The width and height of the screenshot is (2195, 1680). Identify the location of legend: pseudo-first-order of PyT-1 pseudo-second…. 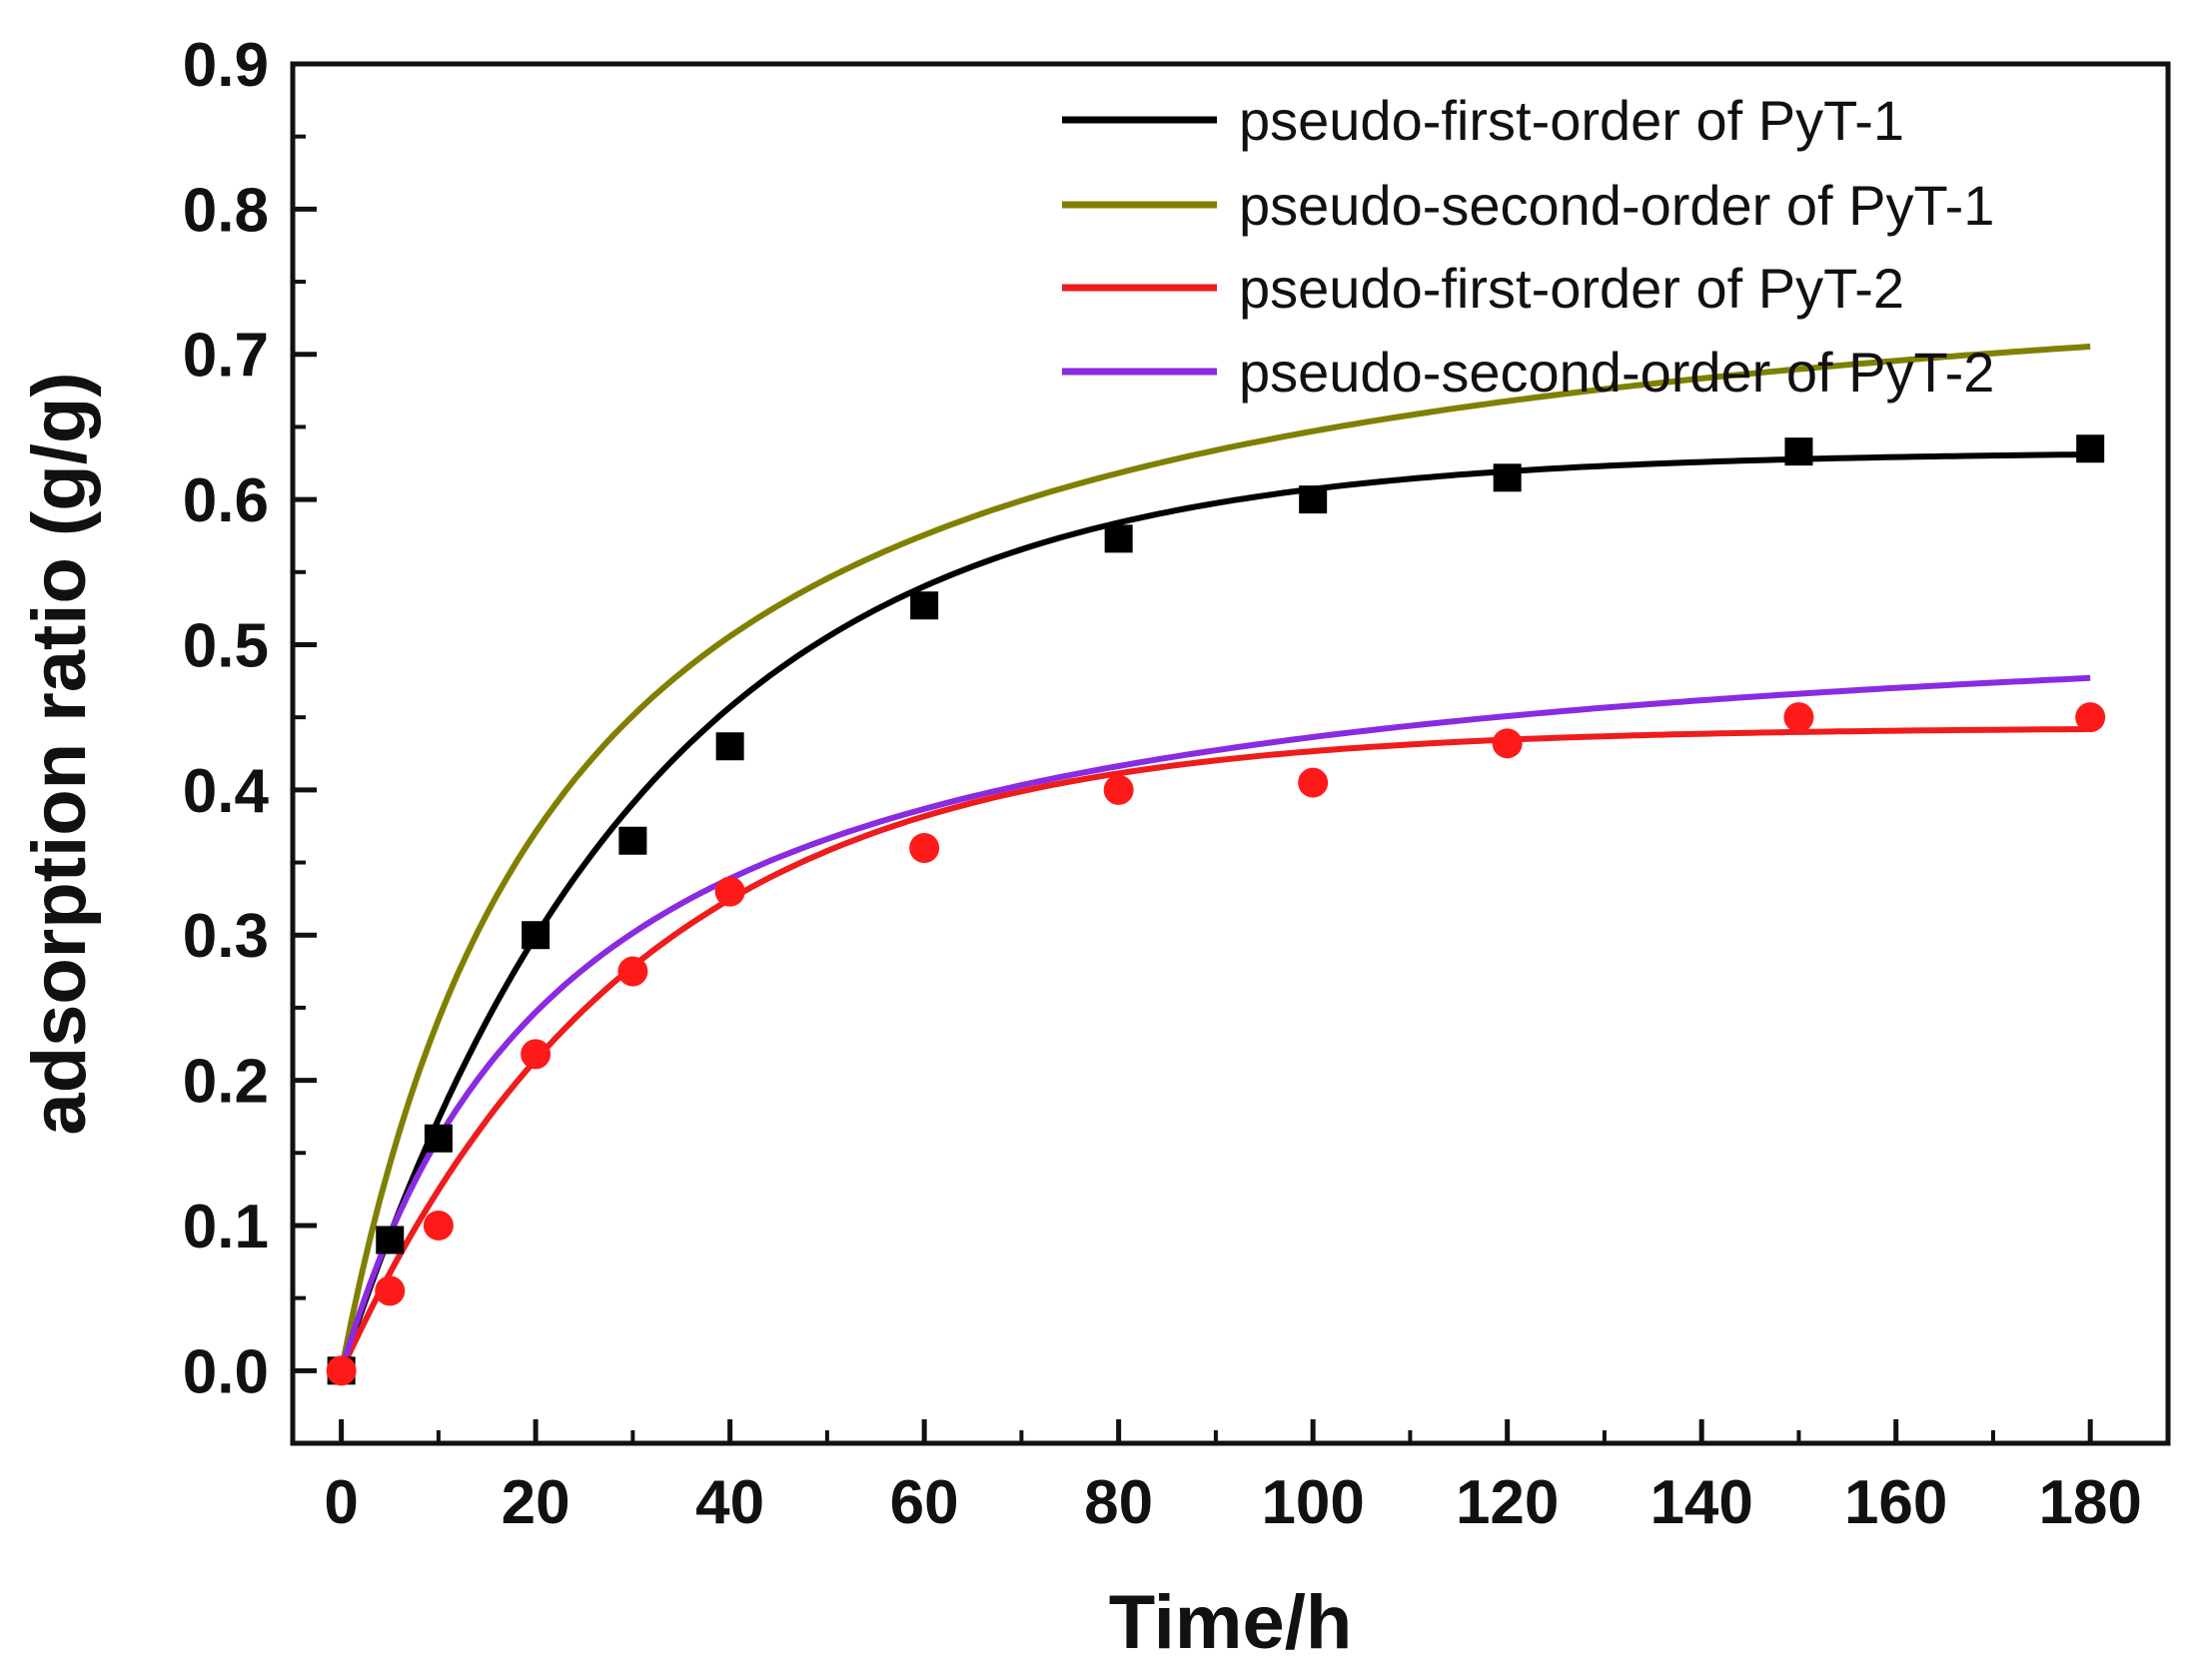
(1528, 246).